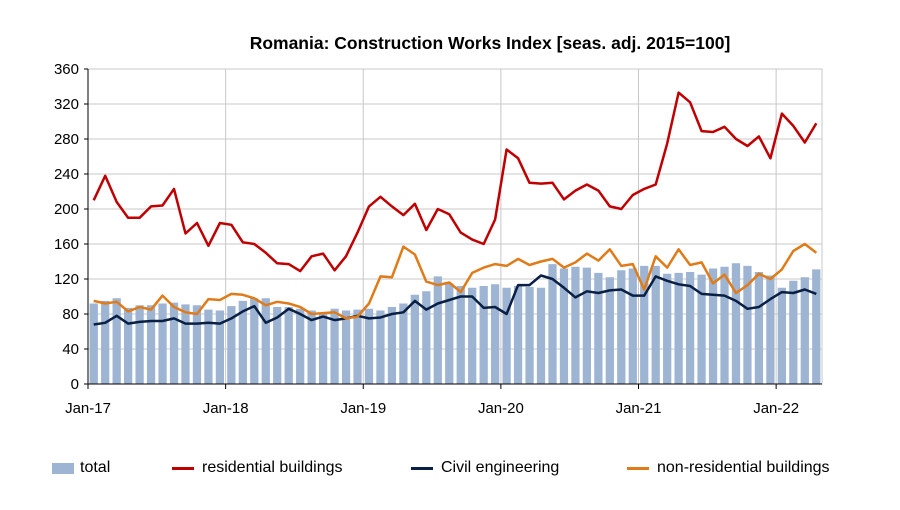  I want to click on y-tick-label: 40, so click(70, 349).